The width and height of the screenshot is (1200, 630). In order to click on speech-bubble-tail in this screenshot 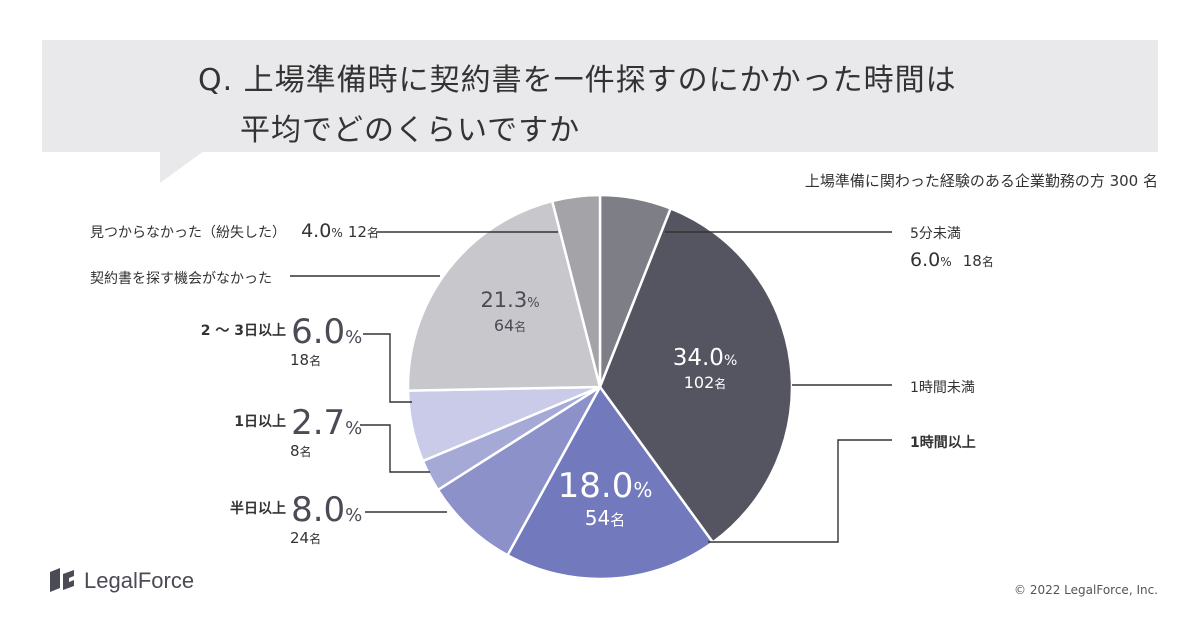, I will do `click(182, 167)`.